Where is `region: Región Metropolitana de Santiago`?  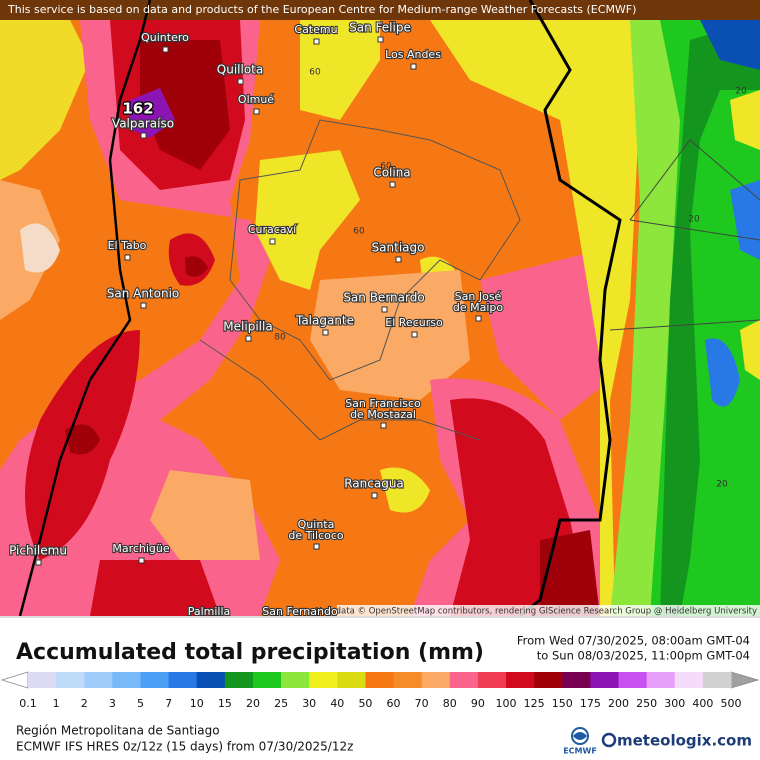
region: Región Metropolitana de Santiago is located at coordinates (118, 731).